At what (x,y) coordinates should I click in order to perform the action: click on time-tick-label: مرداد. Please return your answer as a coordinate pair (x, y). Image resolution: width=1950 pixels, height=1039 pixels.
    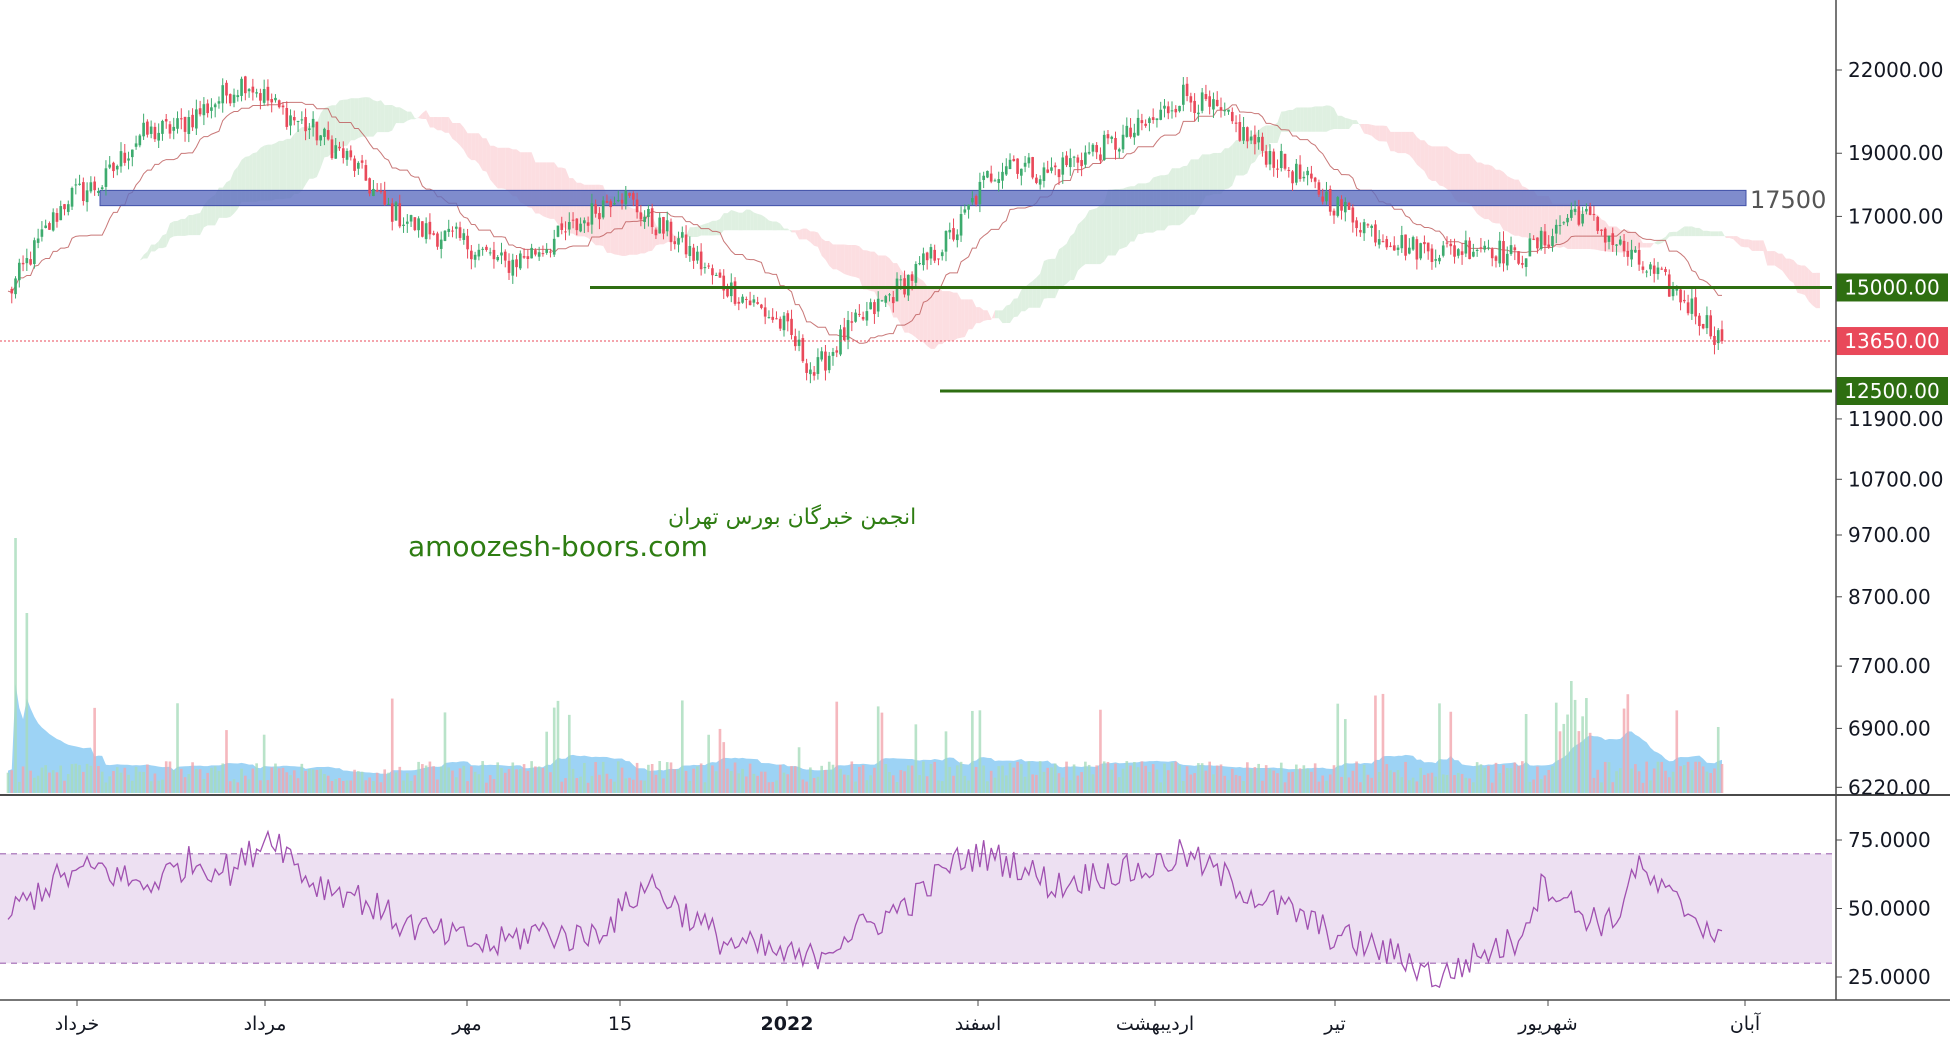
    Looking at the image, I should click on (265, 1024).